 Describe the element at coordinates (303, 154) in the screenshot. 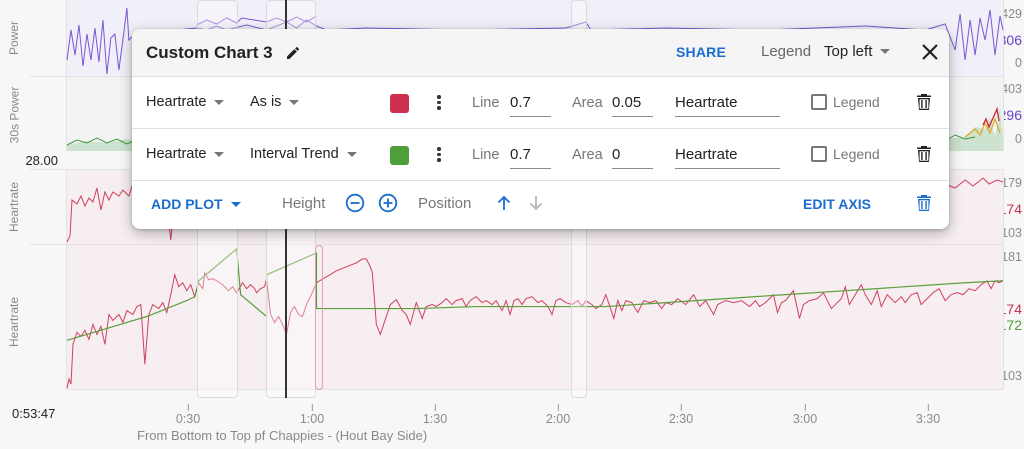

I see `transform-select: Interval Trend` at that location.